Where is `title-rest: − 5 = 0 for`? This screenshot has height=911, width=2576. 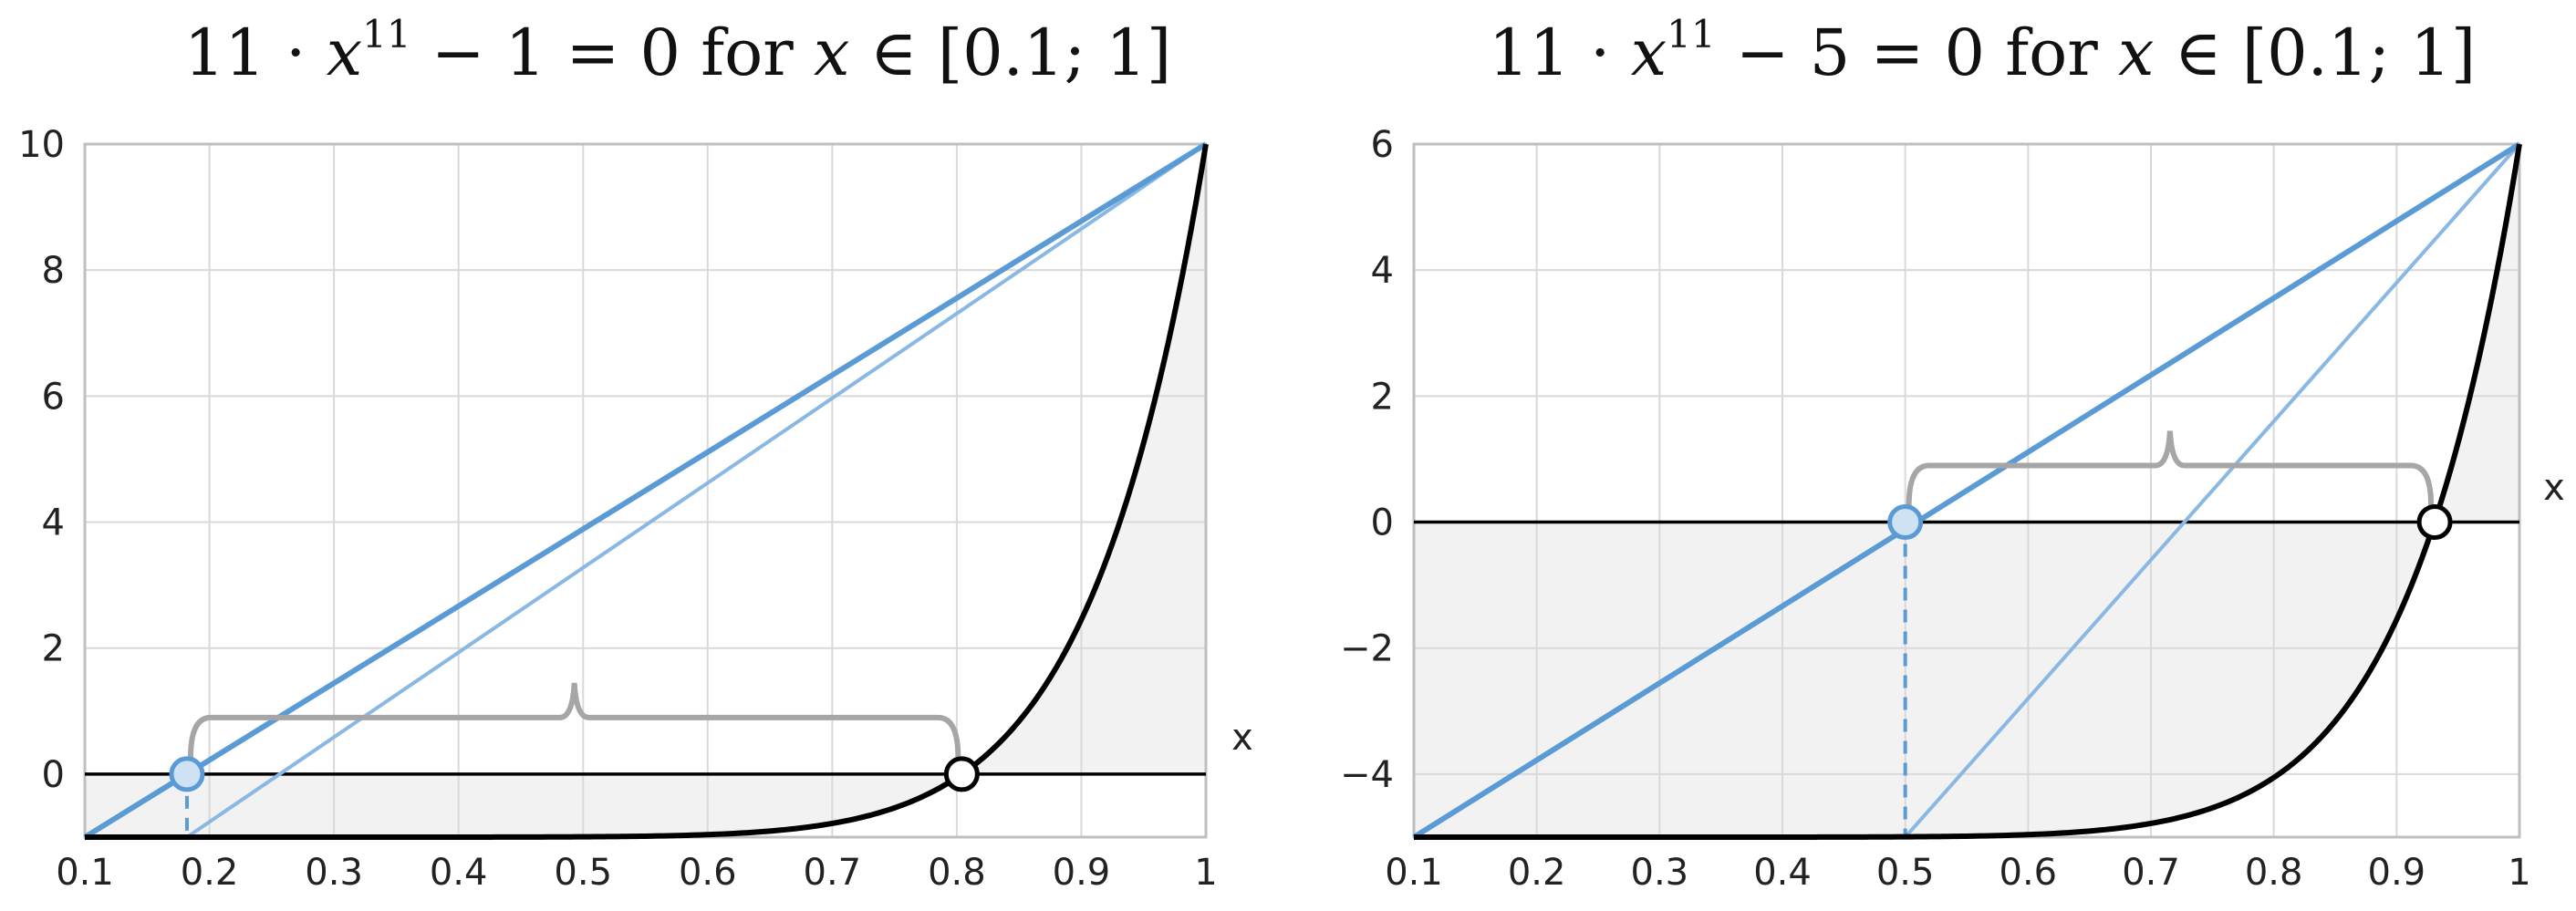 title-rest: − 5 = 0 for is located at coordinates (1917, 53).